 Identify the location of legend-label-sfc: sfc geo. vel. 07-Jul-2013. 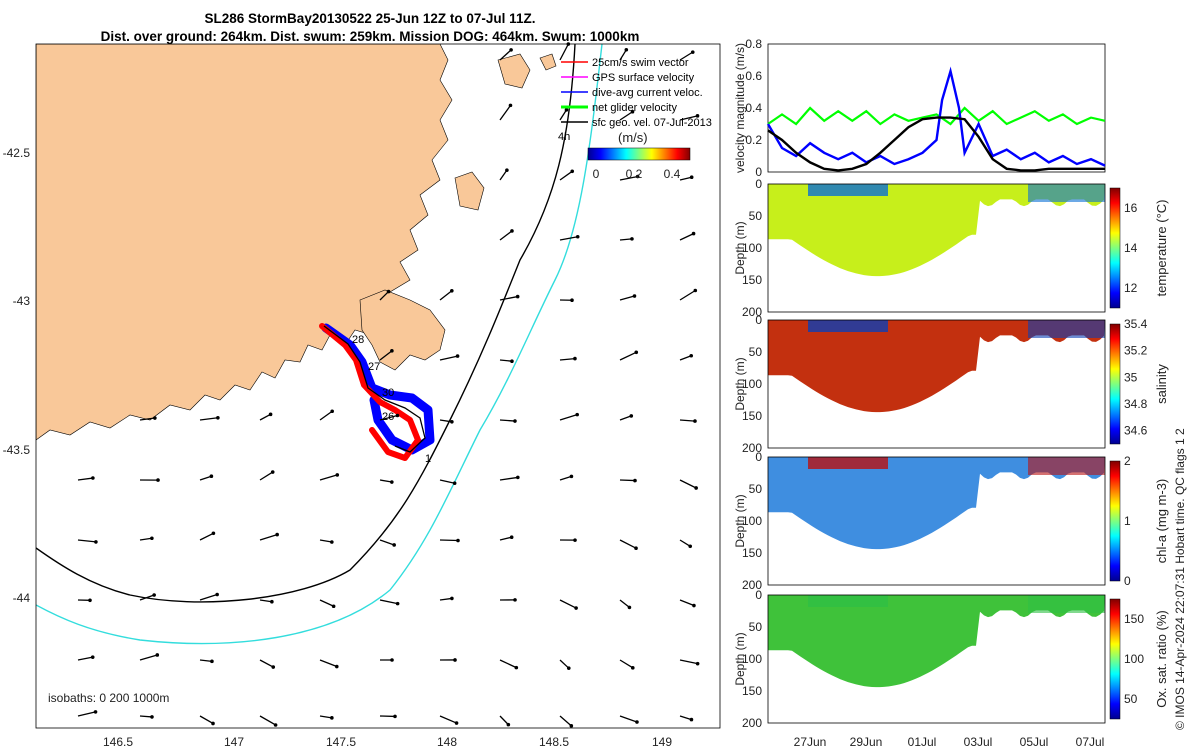
(652, 123).